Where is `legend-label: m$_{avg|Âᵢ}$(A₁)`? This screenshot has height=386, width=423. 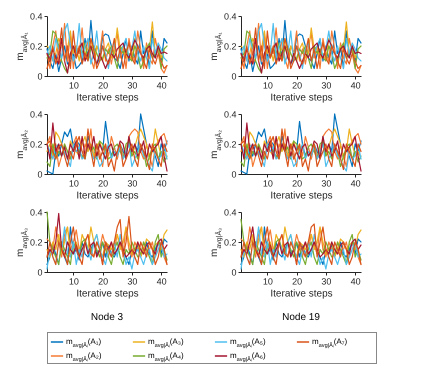 legend-label: m$_{avg|Âᵢ}$(A₁) is located at coordinates (84, 343).